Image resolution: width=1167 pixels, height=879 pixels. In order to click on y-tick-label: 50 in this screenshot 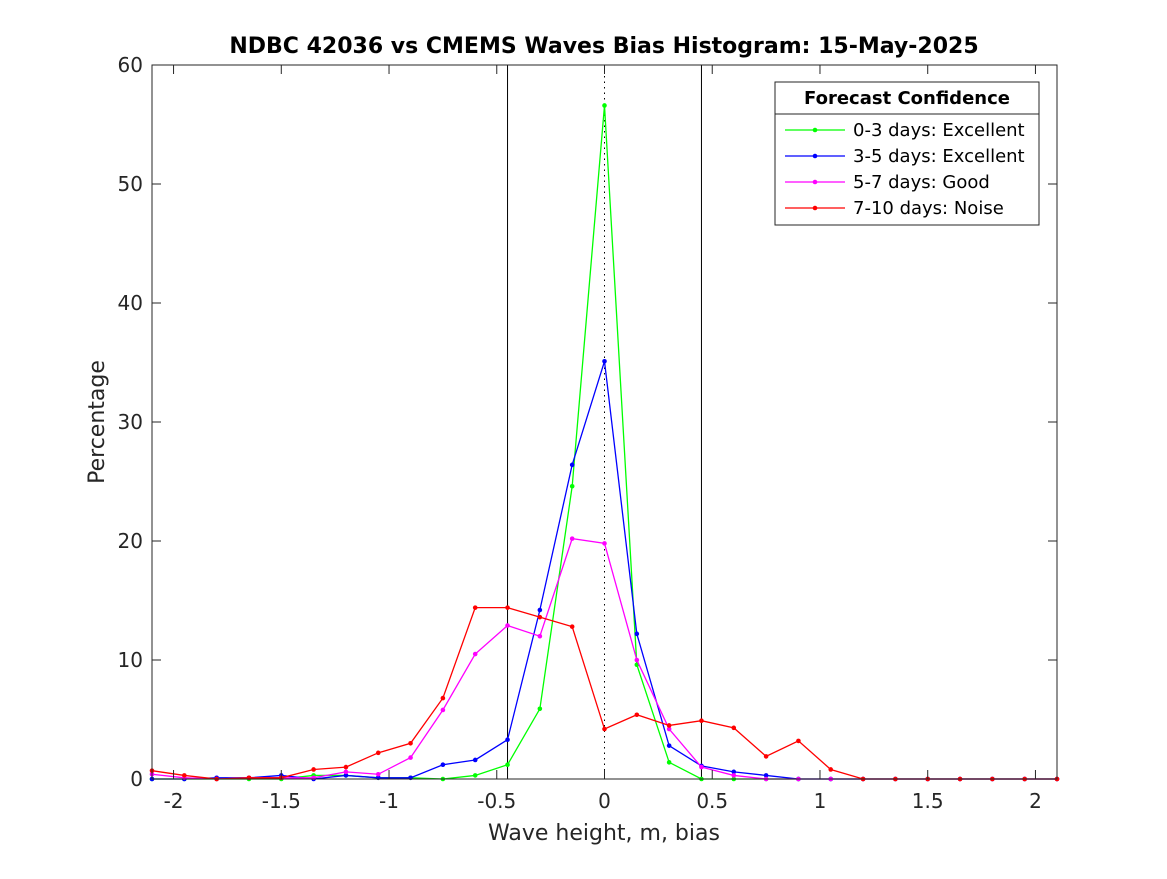, I will do `click(130, 184)`.